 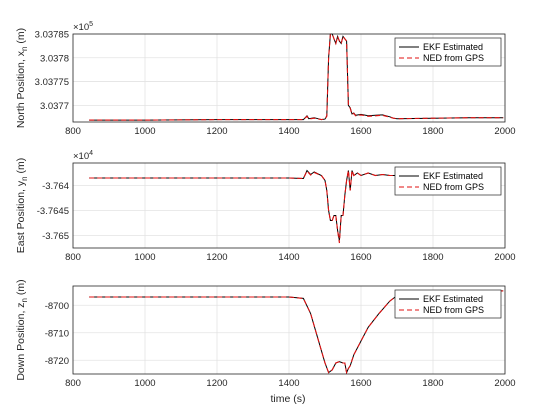 I want to click on y-tick-label: -8710, so click(x=57, y=333).